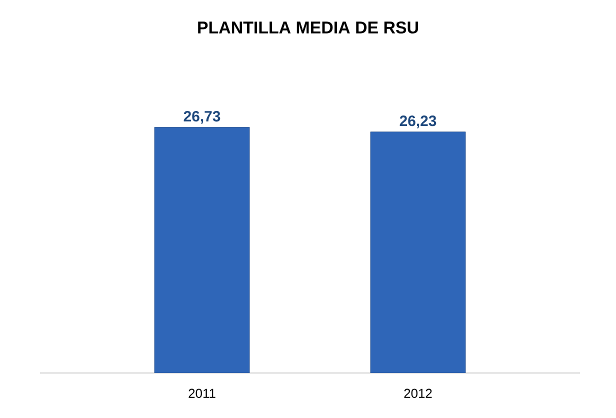  Describe the element at coordinates (418, 122) in the screenshot. I see `data-label: 26,23` at that location.